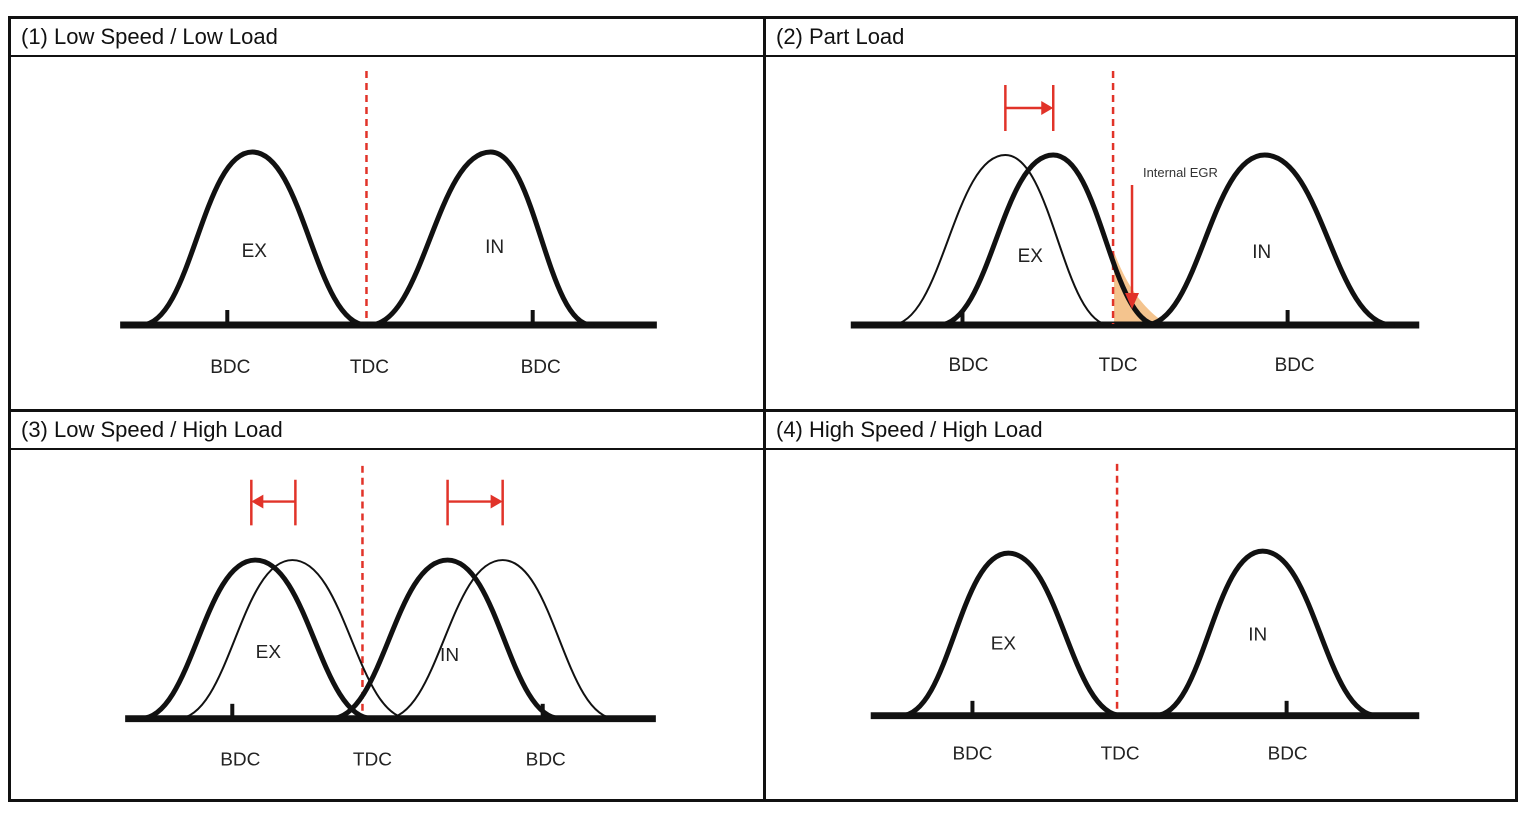 The width and height of the screenshot is (1526, 830). I want to click on ex-curve-advanced, so click(256, 639).